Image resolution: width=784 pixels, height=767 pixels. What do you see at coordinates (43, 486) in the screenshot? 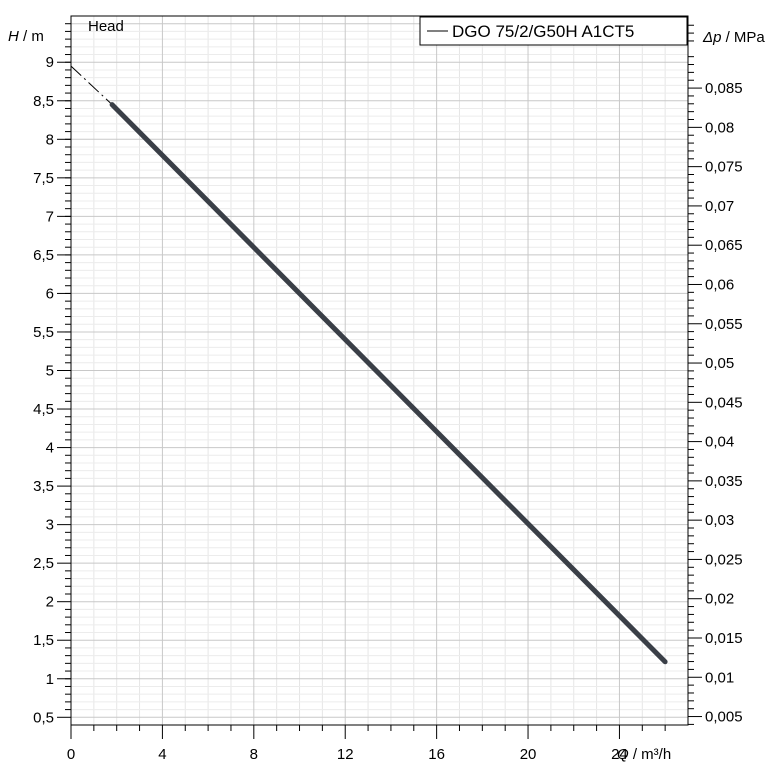
I see `left-tick-label: 3,5` at bounding box center [43, 486].